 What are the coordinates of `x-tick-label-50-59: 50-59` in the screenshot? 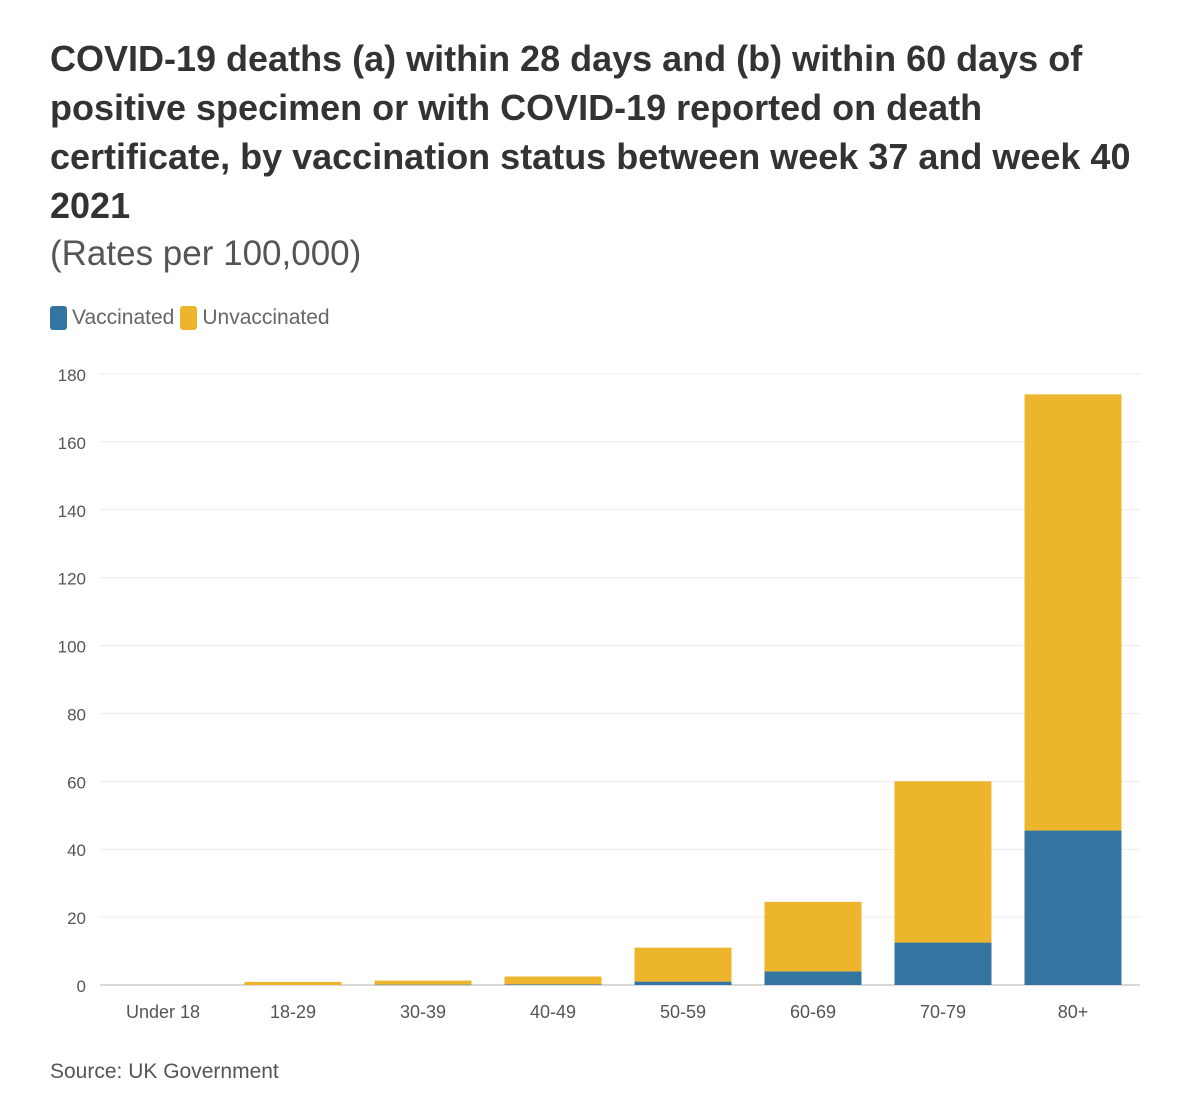 It's located at (683, 1012).